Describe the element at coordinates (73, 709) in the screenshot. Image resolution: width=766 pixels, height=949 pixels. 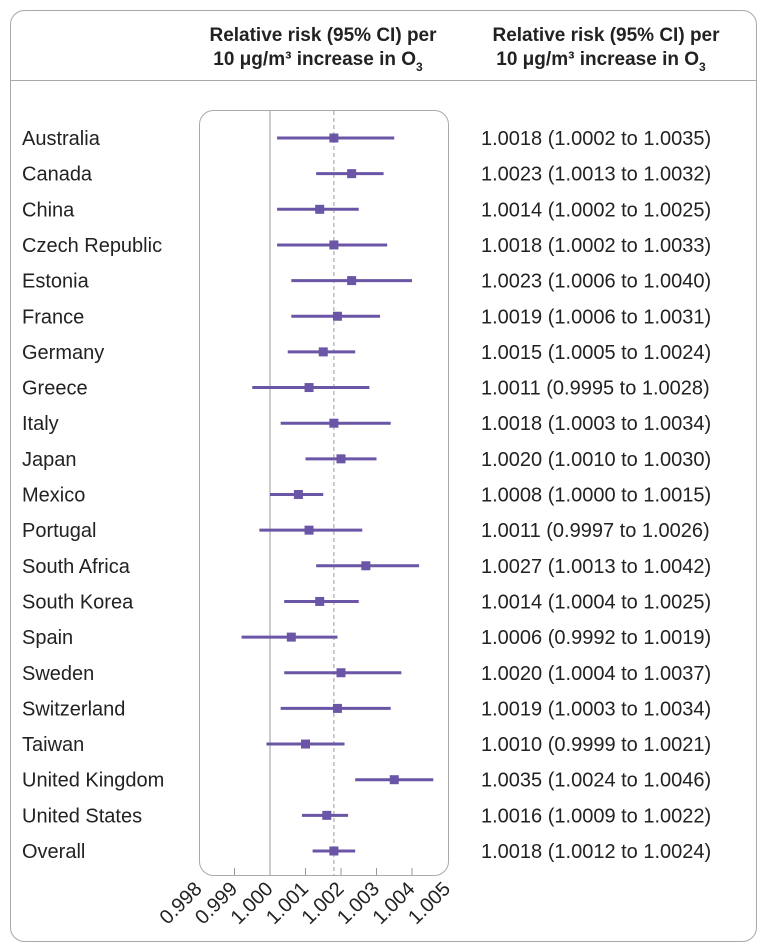
I see `row-label: Switzerland` at that location.